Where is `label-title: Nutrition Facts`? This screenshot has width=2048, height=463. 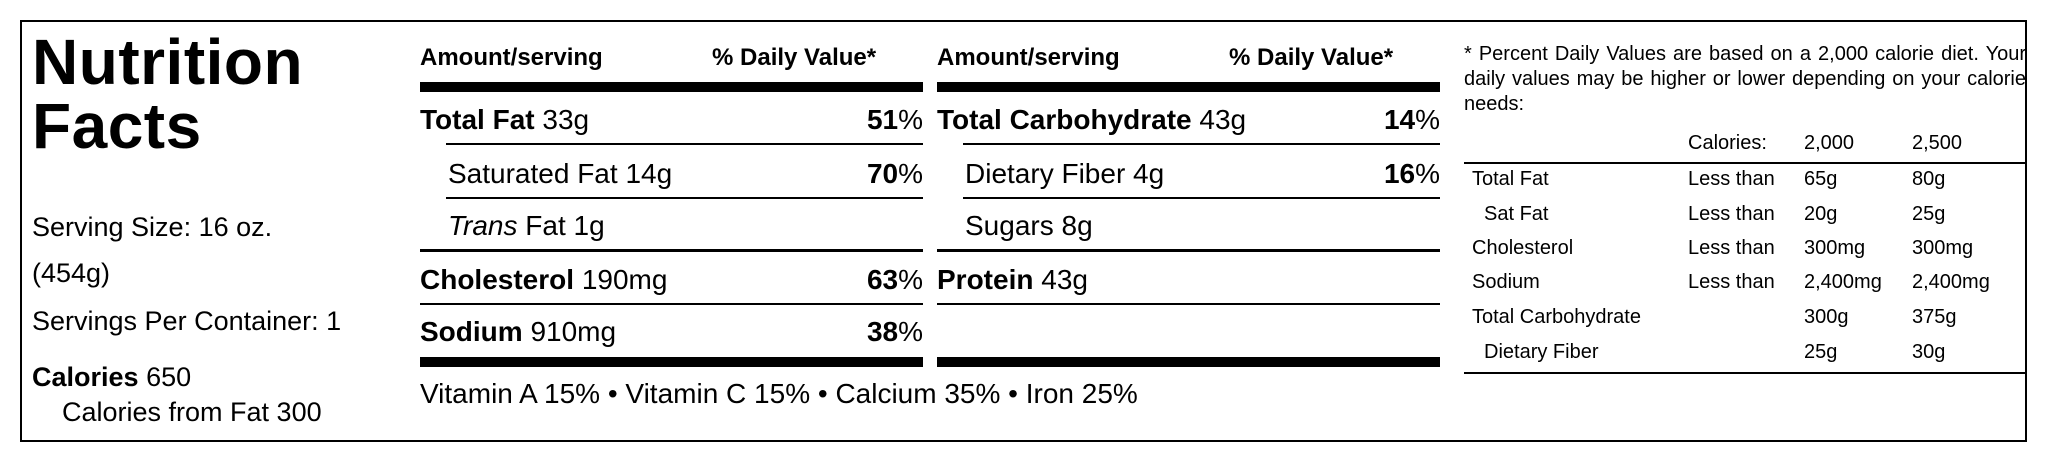
label-title: Nutrition Facts is located at coordinates (167, 94).